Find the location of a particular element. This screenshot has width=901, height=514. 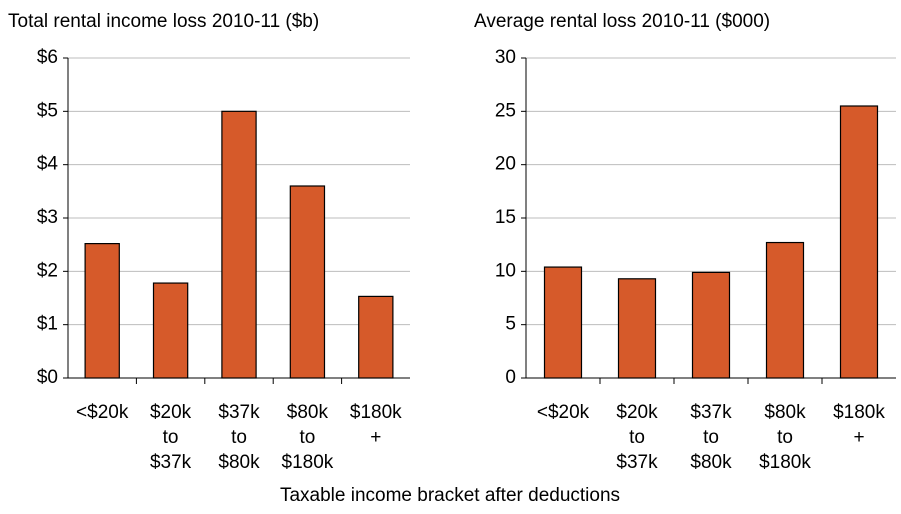

y-tick-label: $4 is located at coordinates (48, 164).